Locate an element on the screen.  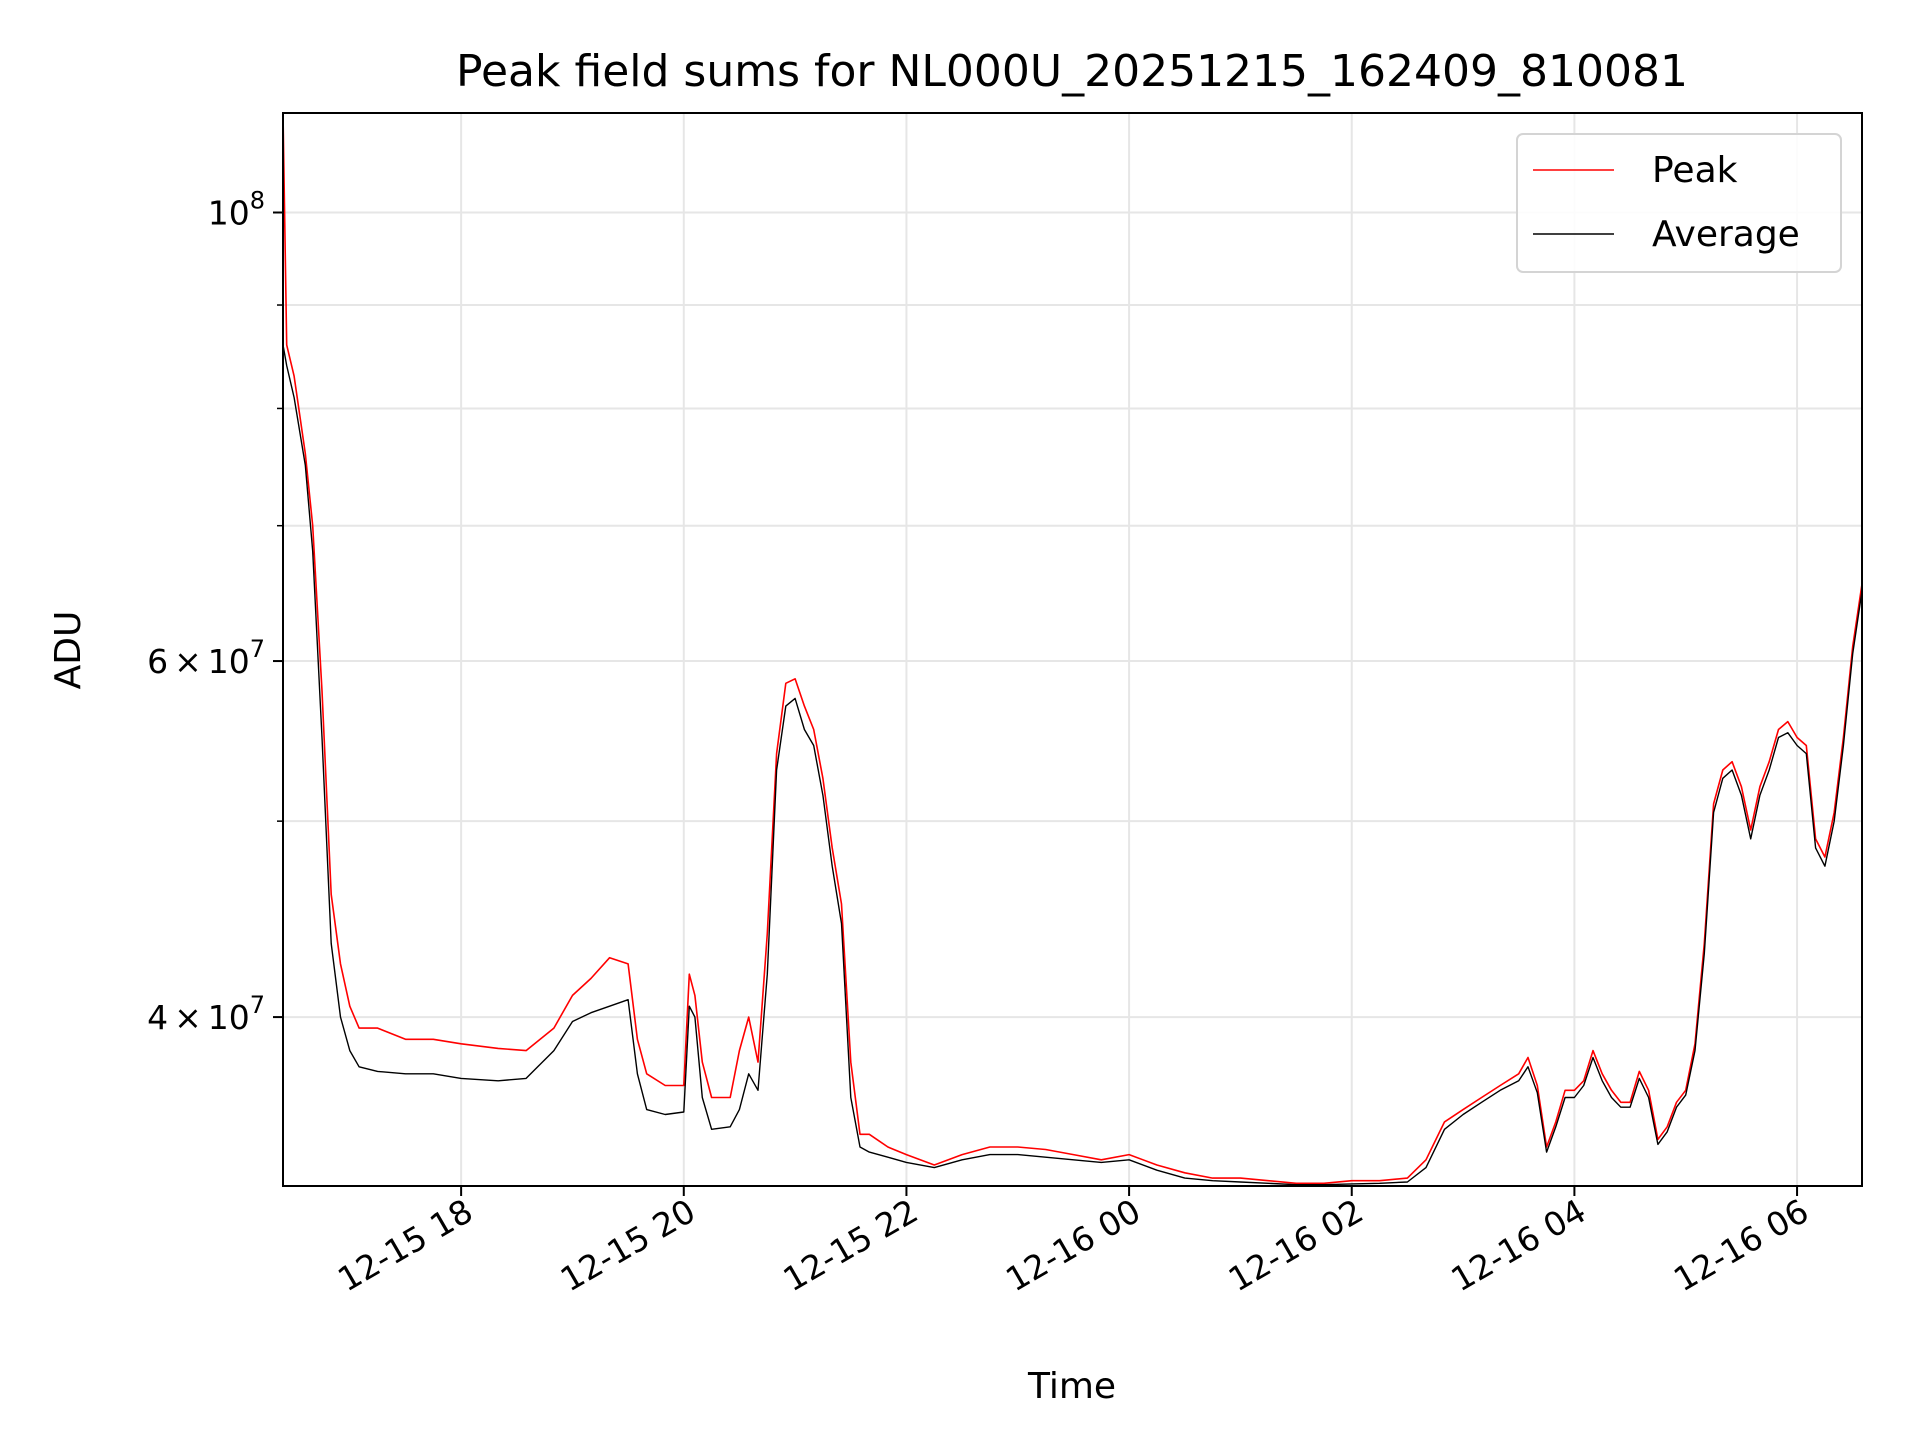
legend: Peak Average is located at coordinates (1679, 203).